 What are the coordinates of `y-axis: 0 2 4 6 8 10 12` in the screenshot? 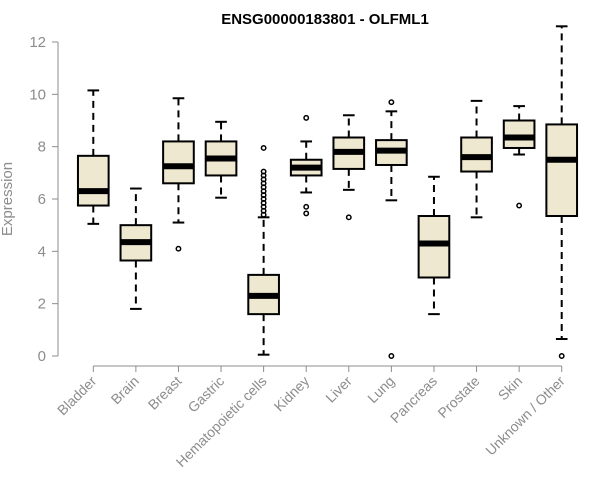 It's located at (44, 199).